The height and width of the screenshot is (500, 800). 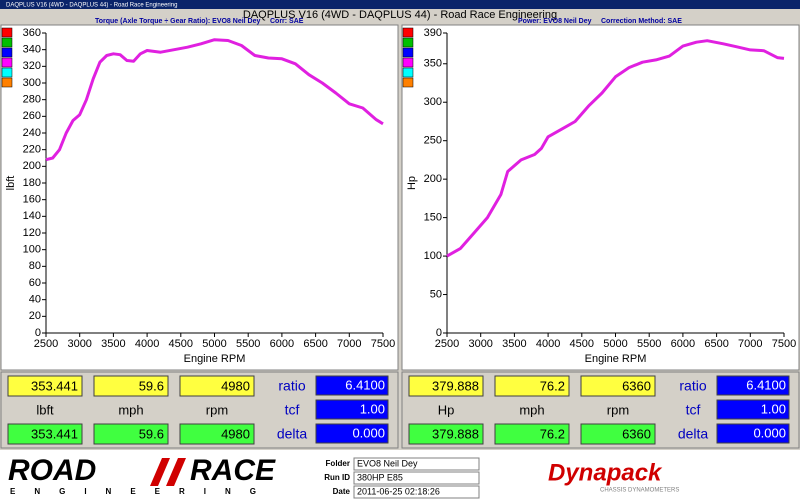 I want to click on y-tick-label: 300, so click(x=32, y=83).